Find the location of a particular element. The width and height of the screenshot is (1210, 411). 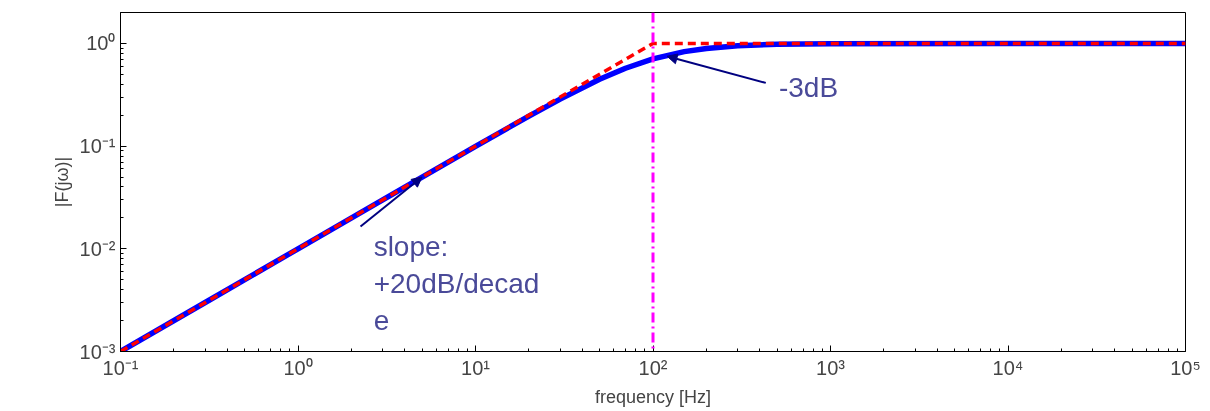

x-tick-label: 10⁰ is located at coordinates (298, 367).